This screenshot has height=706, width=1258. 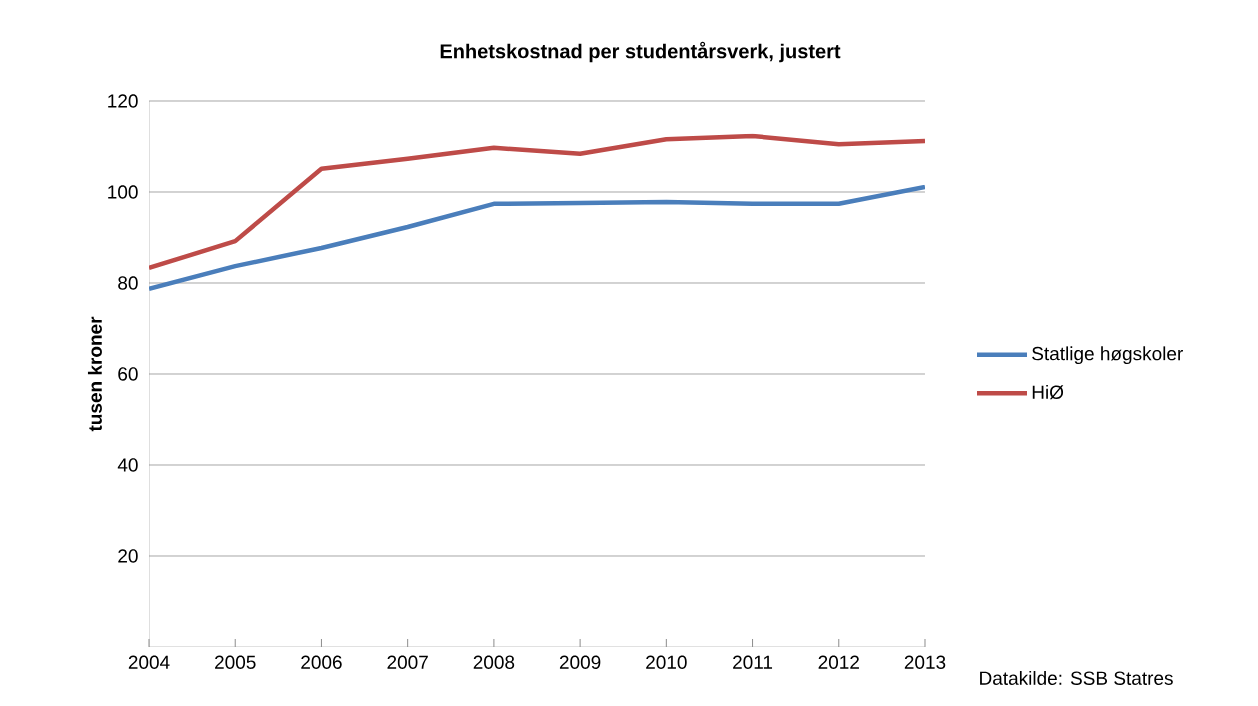 I want to click on text: Datakilde: SSB Statres, so click(x=1076, y=678).